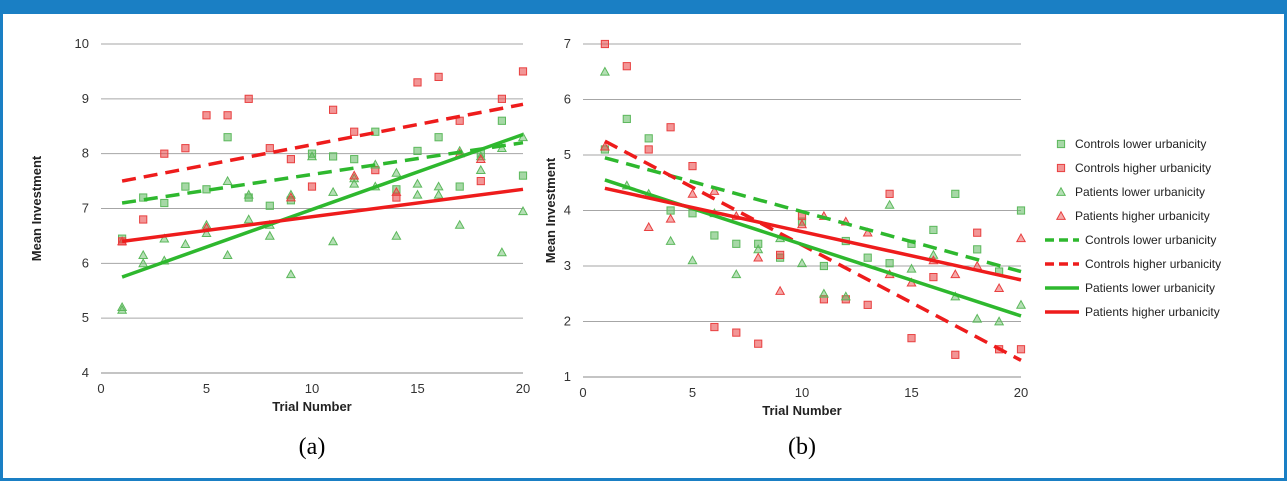 This screenshot has height=481, width=1287. What do you see at coordinates (802, 447) in the screenshot?
I see `chart-caption: (b)` at bounding box center [802, 447].